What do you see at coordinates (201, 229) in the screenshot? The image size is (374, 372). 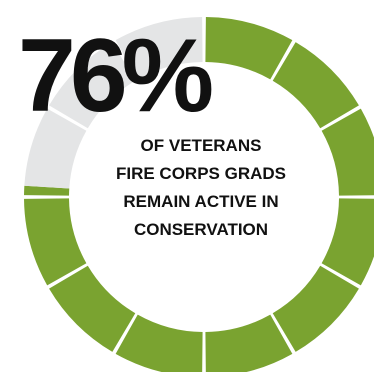 I see `caption-line-4: CONSERVATION` at bounding box center [201, 229].